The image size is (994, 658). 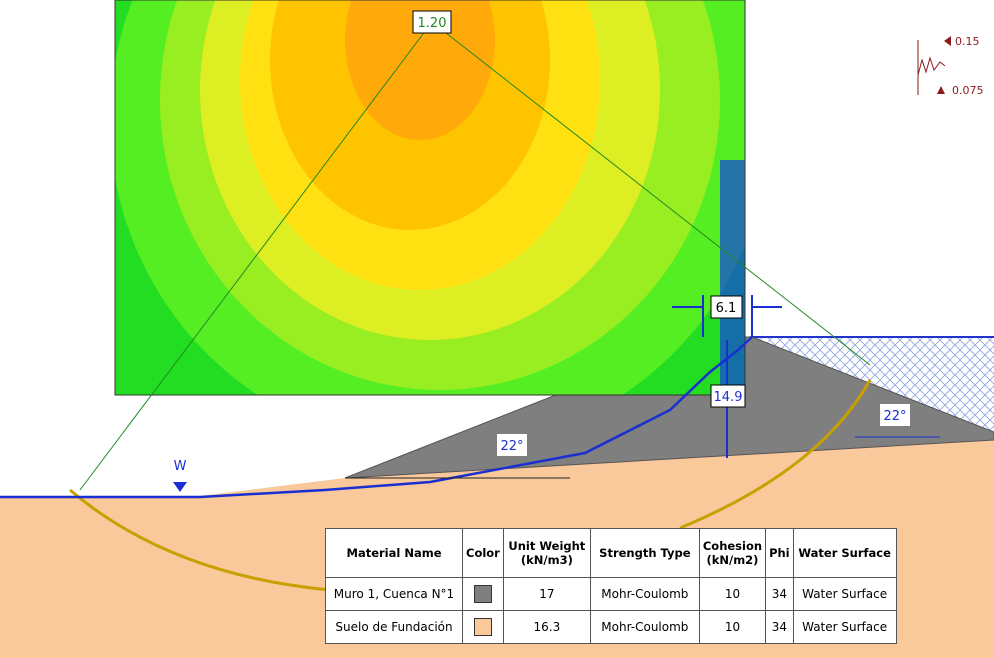 What do you see at coordinates (394, 553) in the screenshot?
I see `header: Material Name` at bounding box center [394, 553].